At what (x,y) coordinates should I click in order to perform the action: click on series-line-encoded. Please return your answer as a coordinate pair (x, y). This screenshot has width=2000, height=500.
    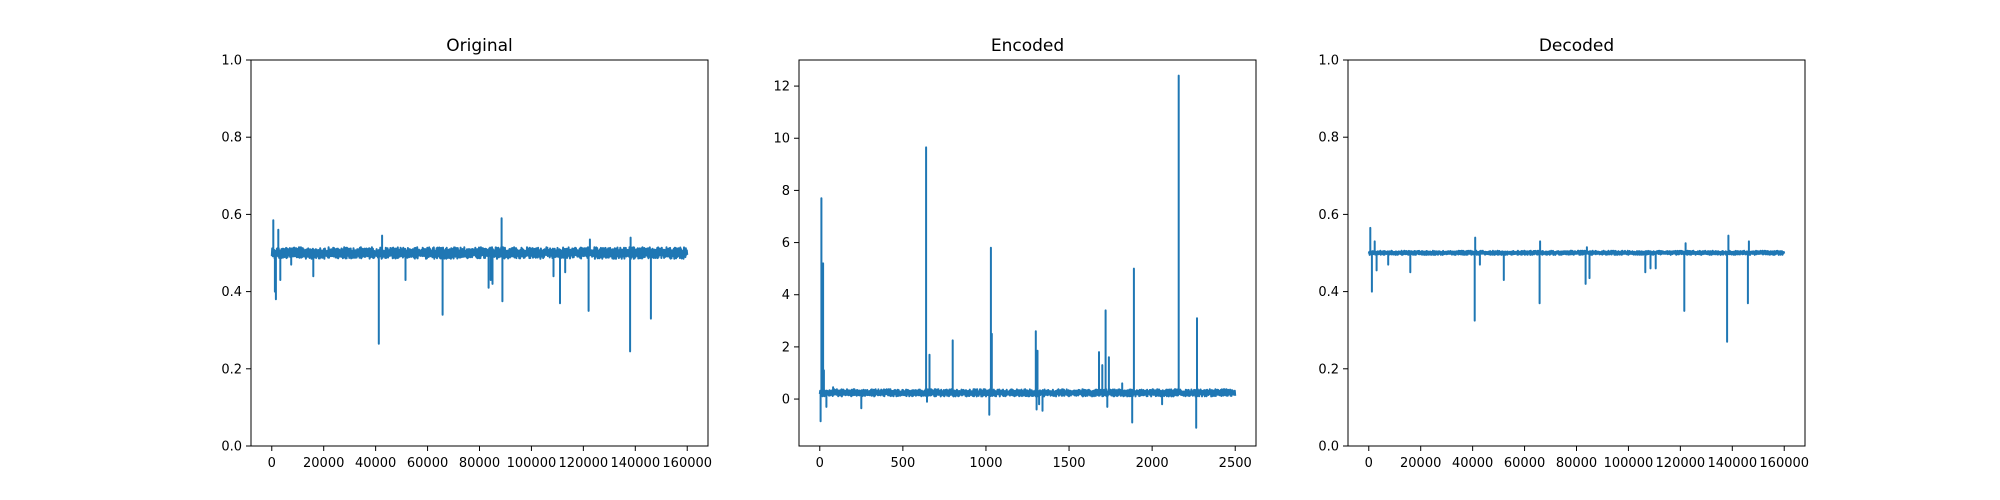
    Looking at the image, I should click on (1027, 251).